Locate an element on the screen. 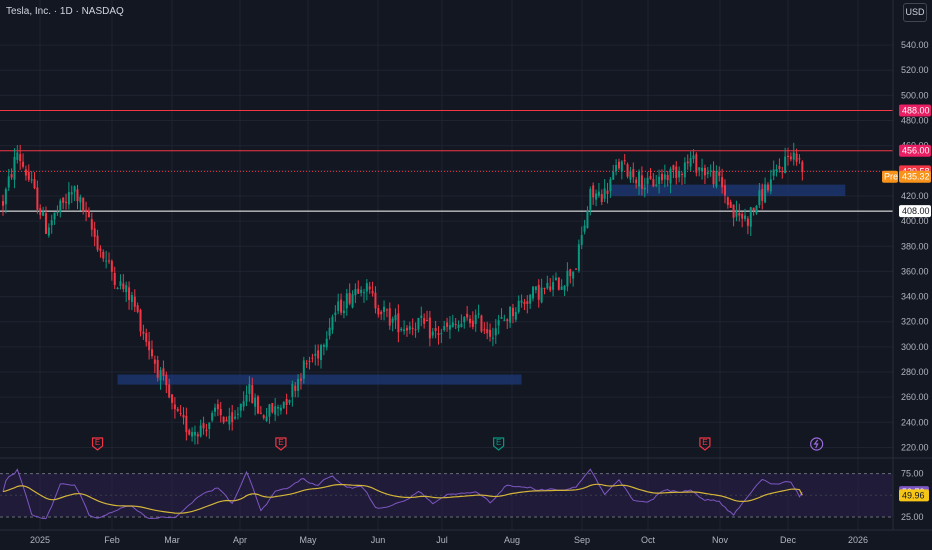 The image size is (932, 550). currency-button: USD is located at coordinates (915, 12).